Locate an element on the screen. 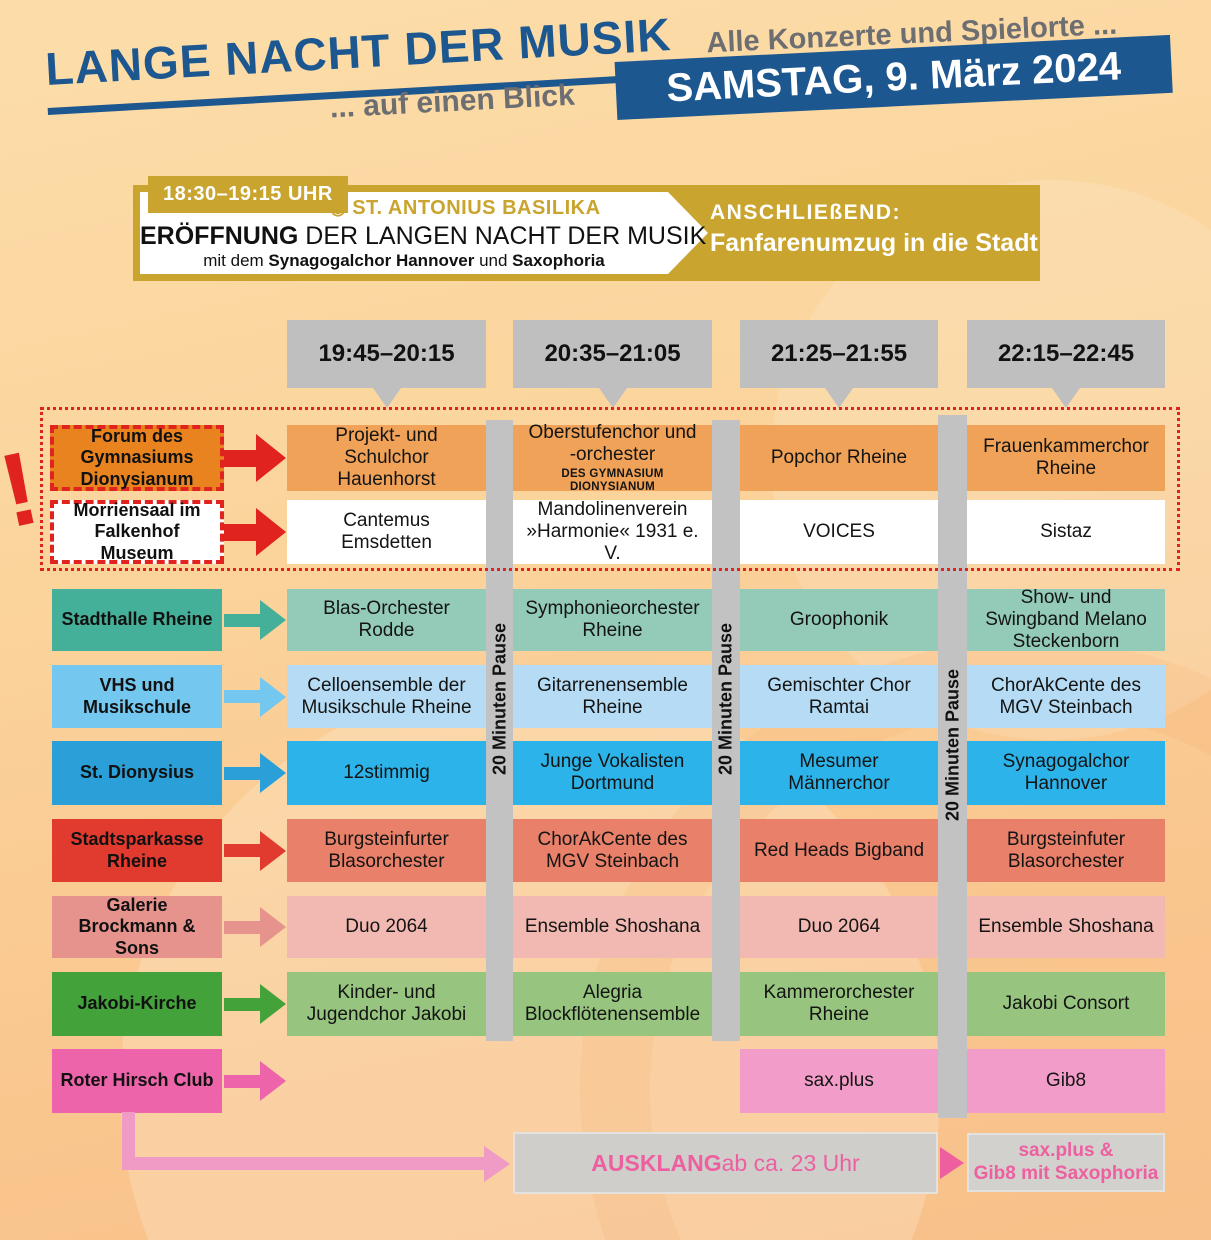  schedule-cell: Frauenkammerchor Rheine is located at coordinates (1066, 458).